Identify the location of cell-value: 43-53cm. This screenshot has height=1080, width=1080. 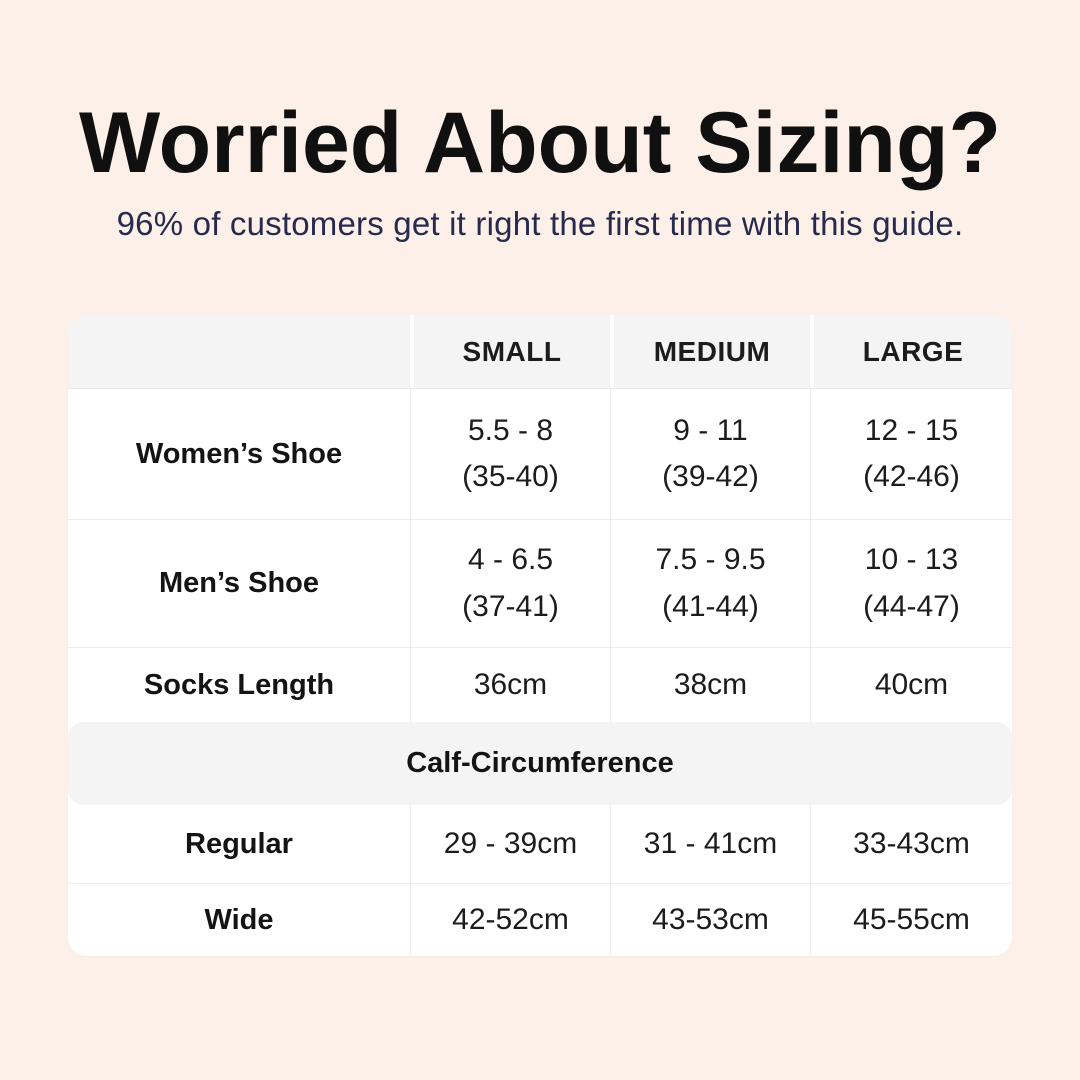
(710, 919).